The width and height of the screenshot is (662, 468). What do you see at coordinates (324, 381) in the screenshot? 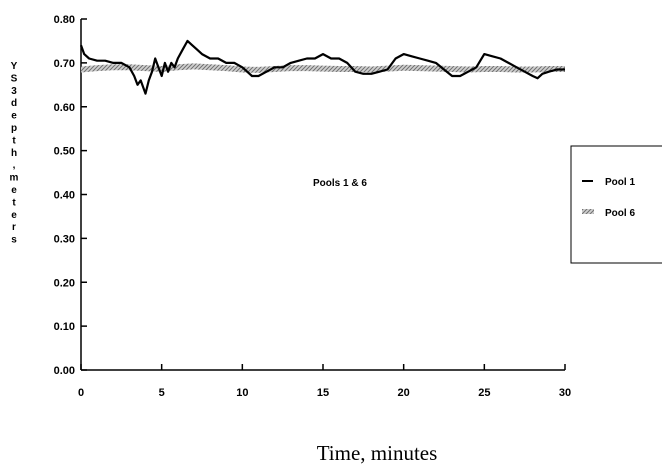
I see `x-ticks: 0 5 10 15 20 25 30` at bounding box center [324, 381].